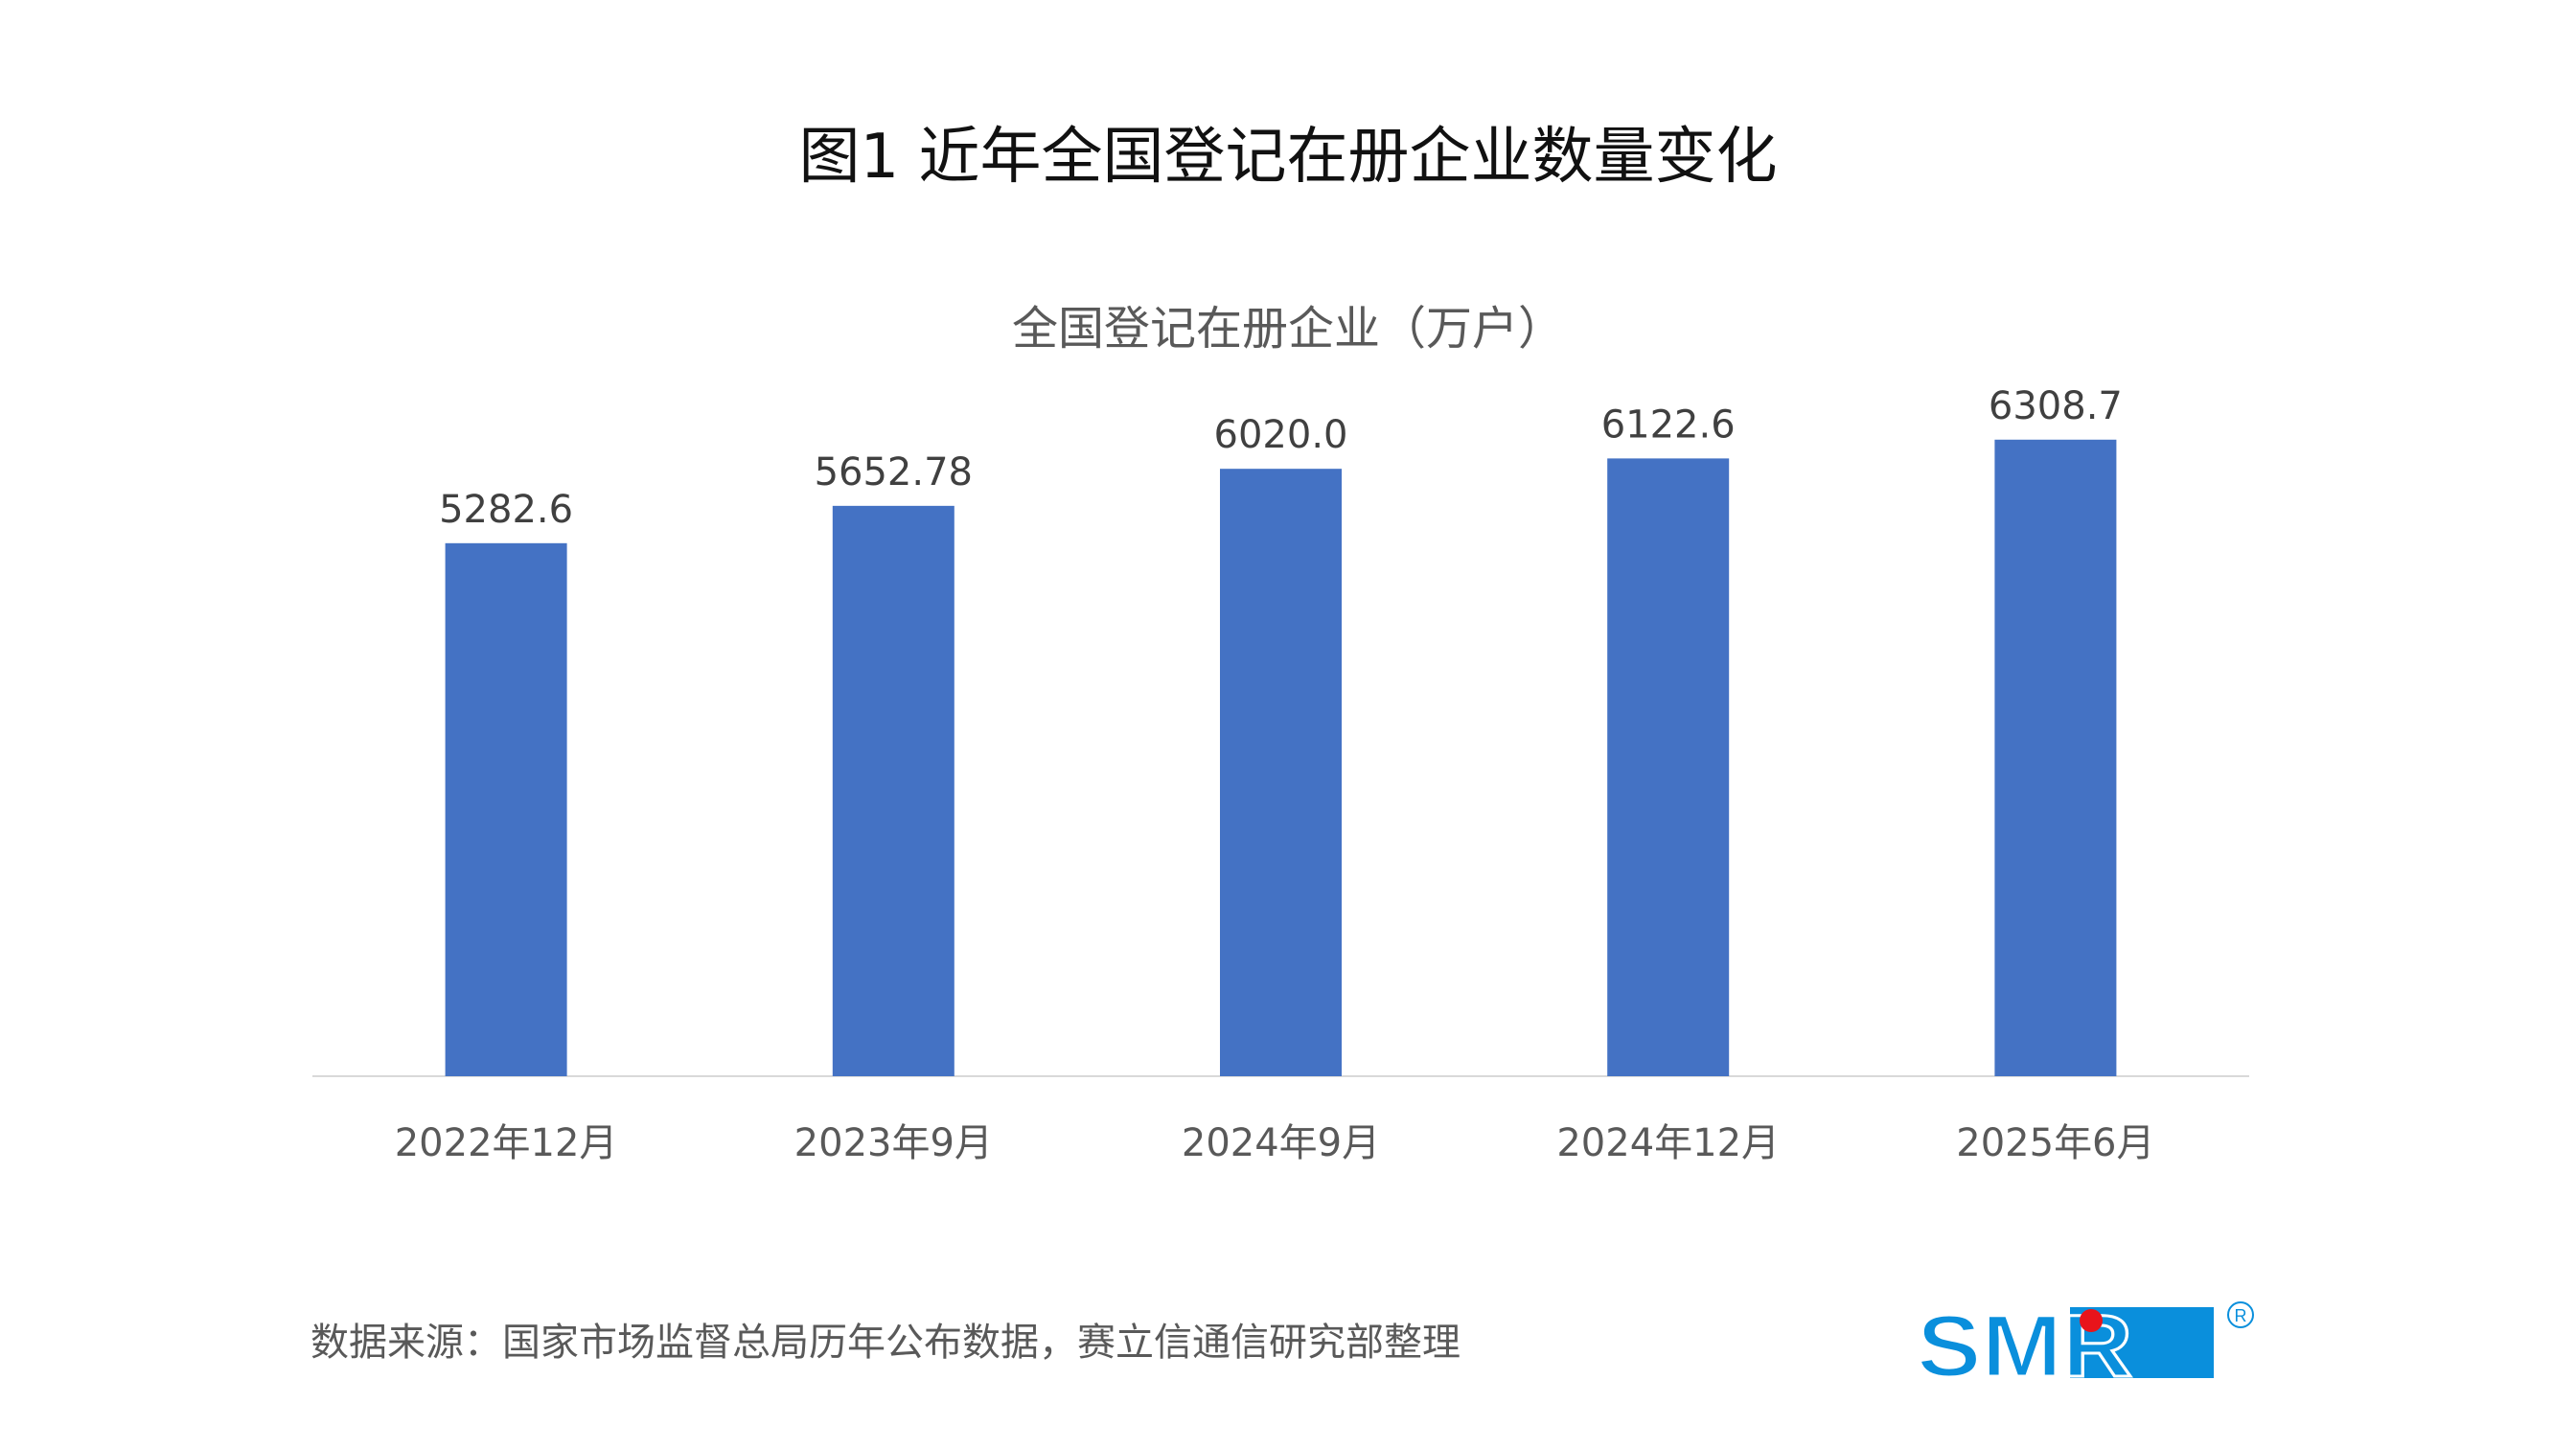 The height and width of the screenshot is (1449, 2576). What do you see at coordinates (894, 472) in the screenshot?
I see `data-label: 5652.78` at bounding box center [894, 472].